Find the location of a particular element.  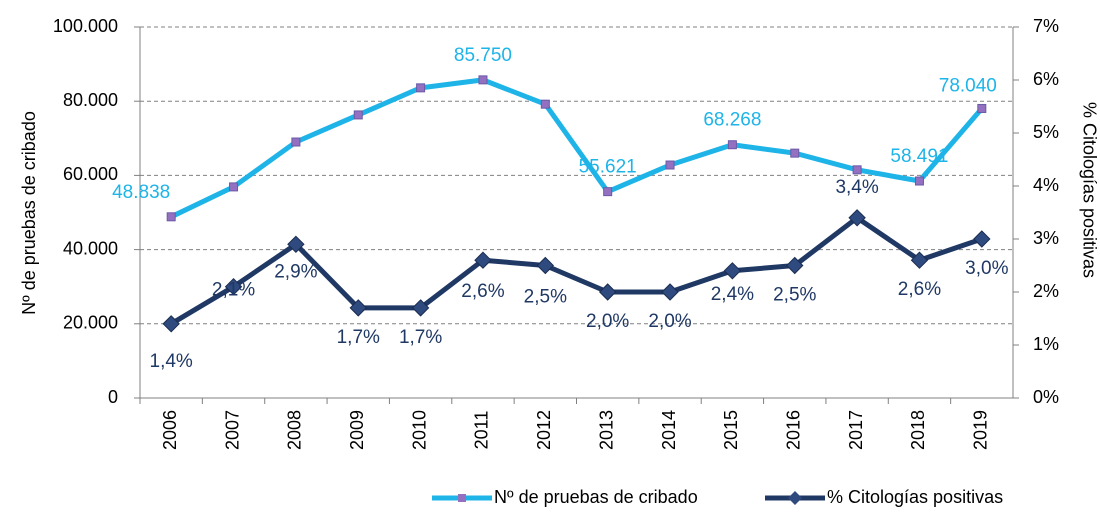

x-tick-label: 2008 is located at coordinates (295, 430).